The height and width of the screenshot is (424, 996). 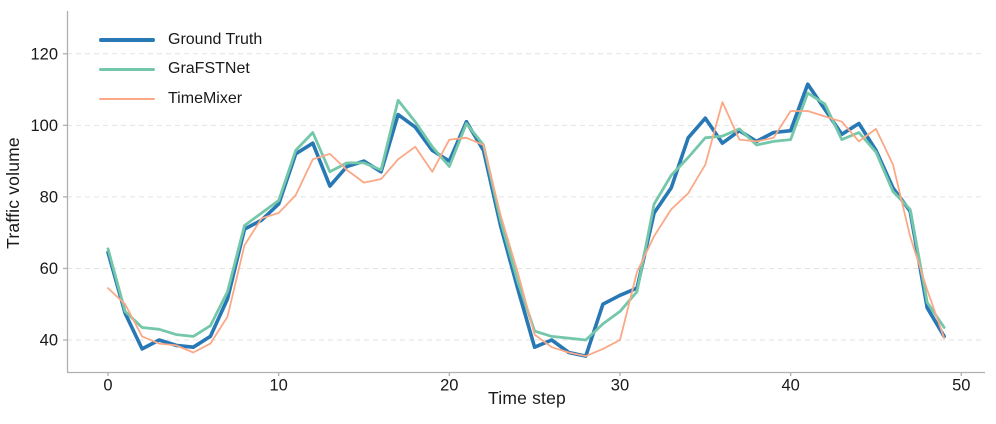 I want to click on x-tick-label-50: 50, so click(x=961, y=386).